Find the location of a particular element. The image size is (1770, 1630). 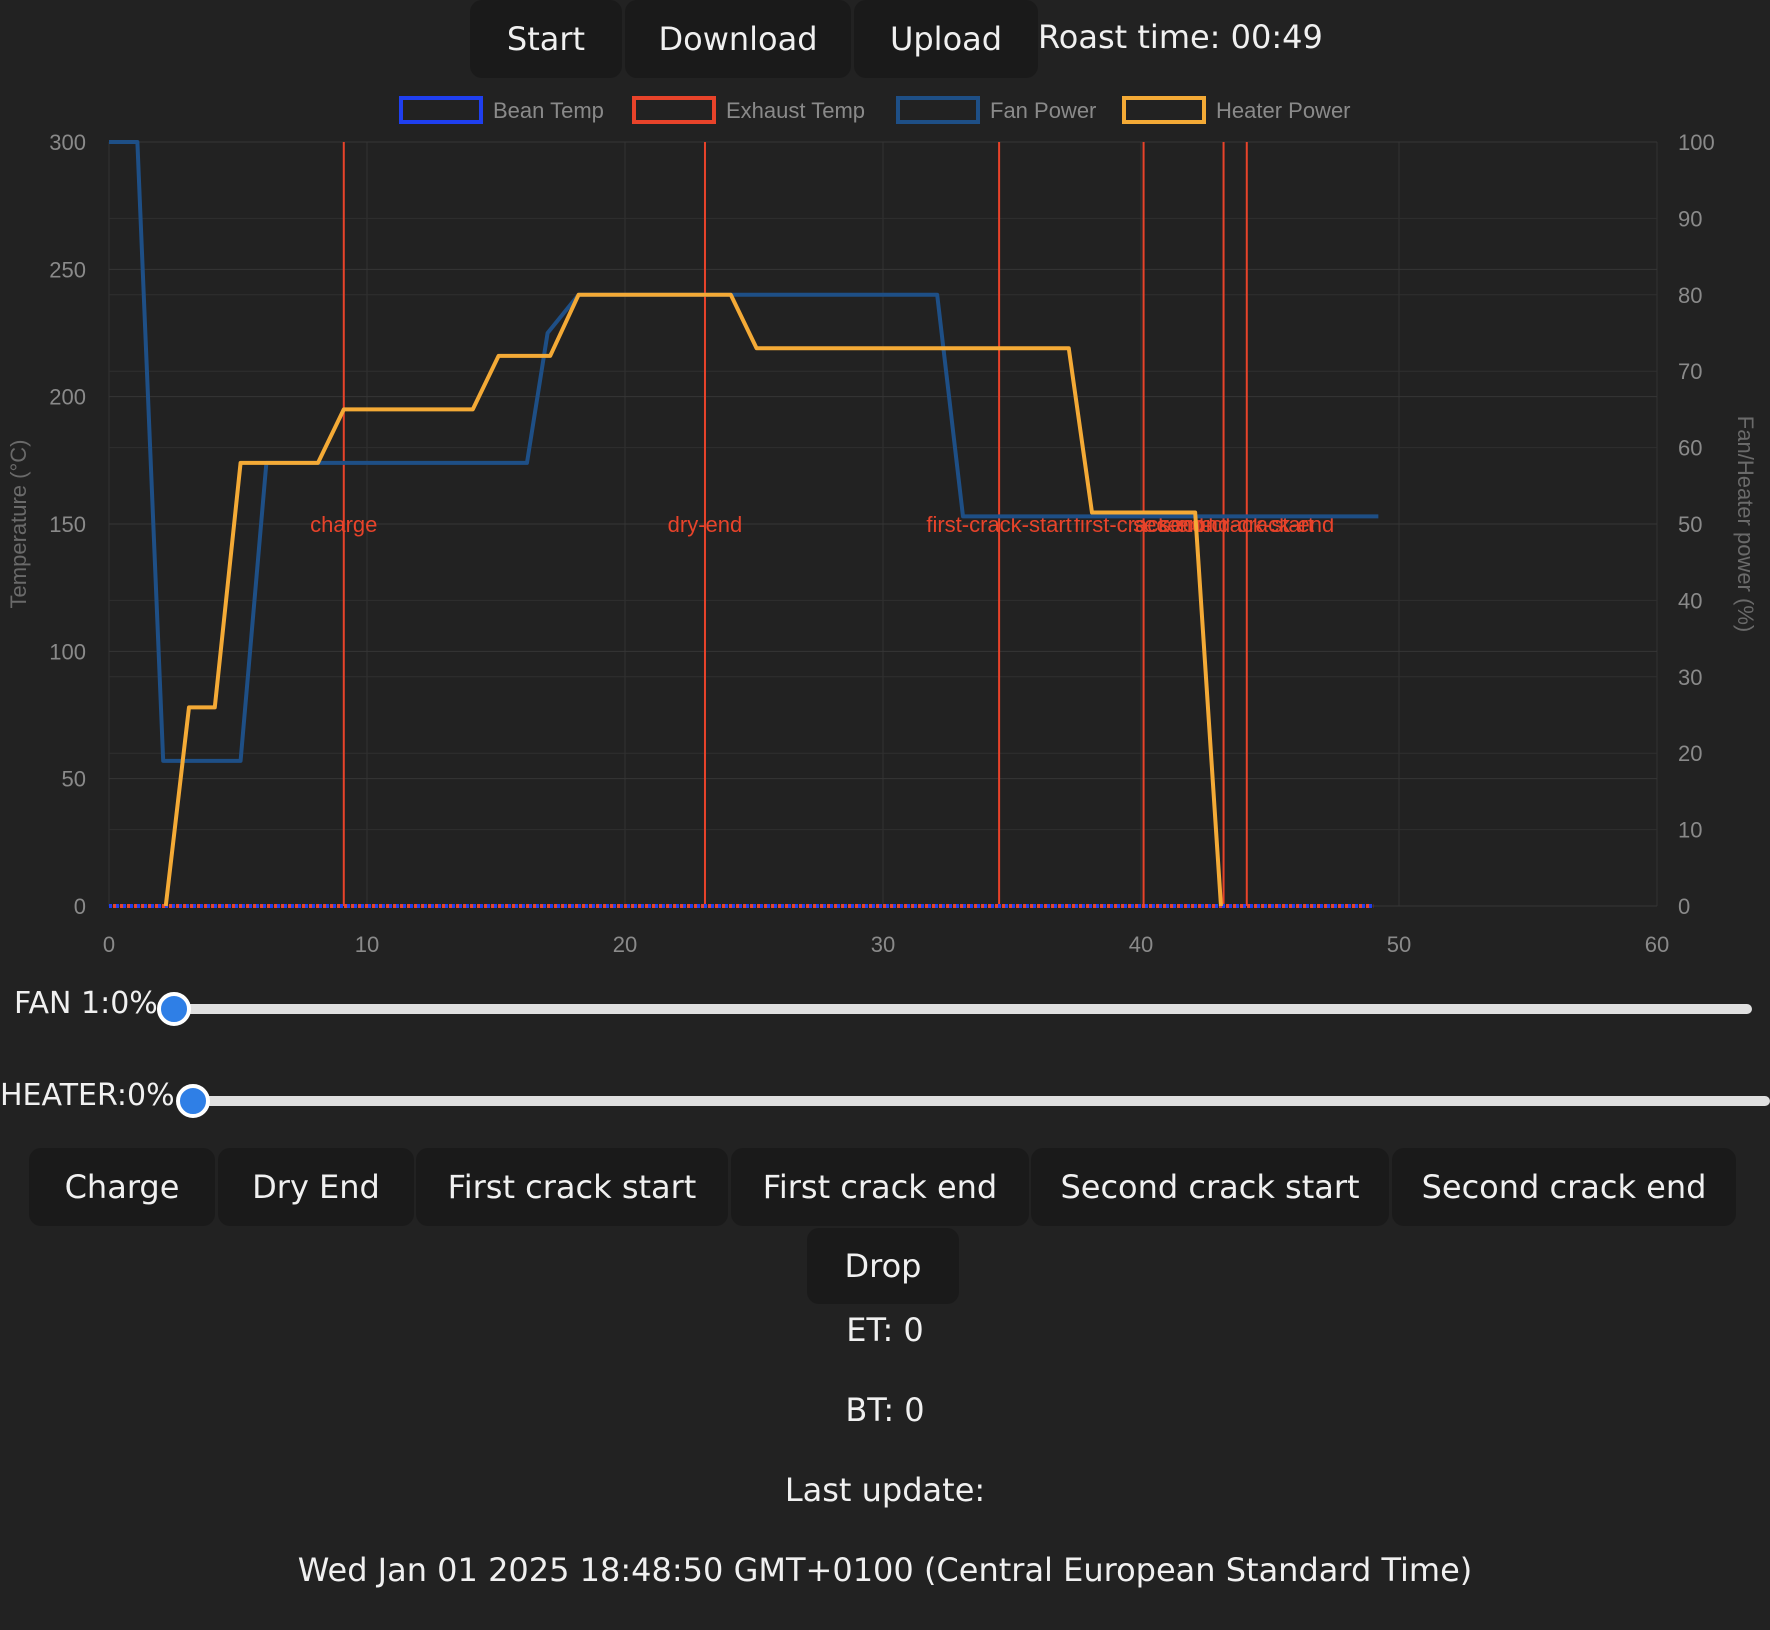

legend-label: Heater Power is located at coordinates (1283, 110).